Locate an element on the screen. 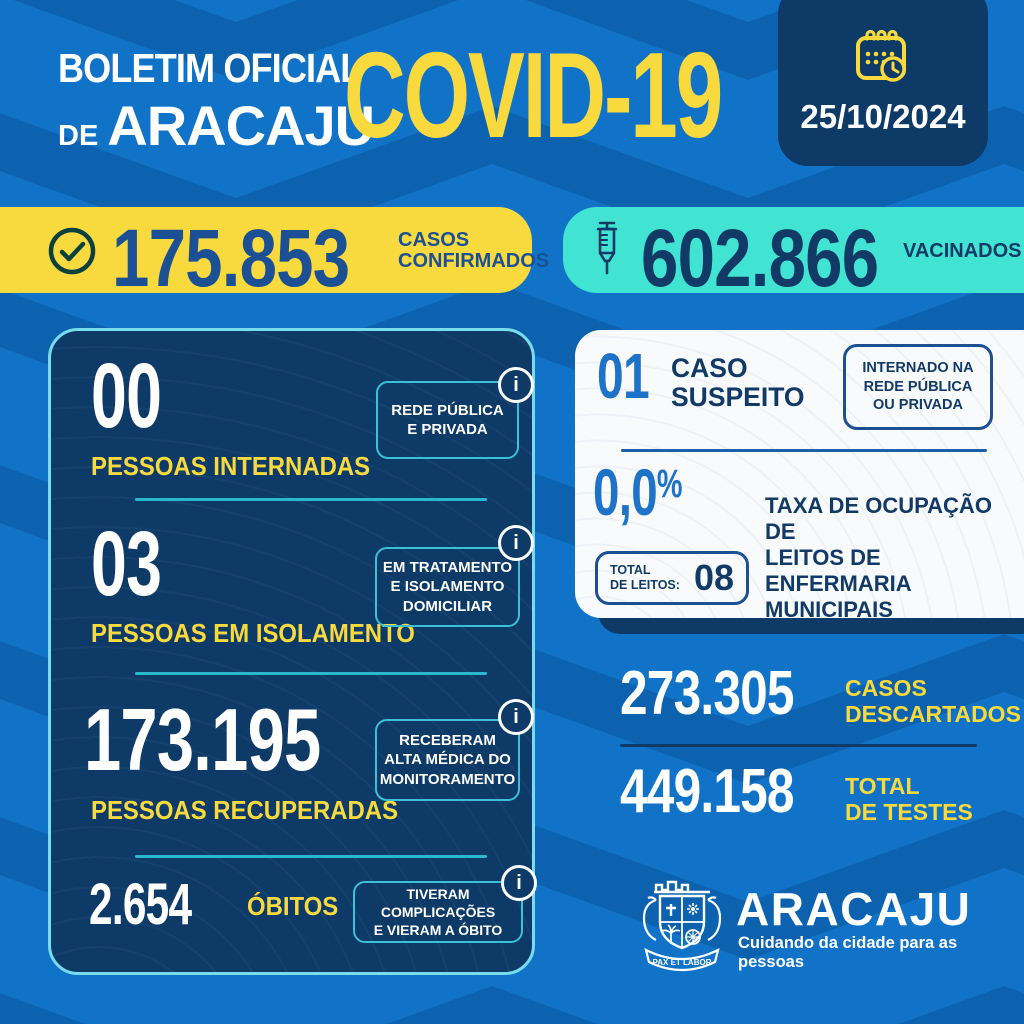  isolation-label: PESSOAS EM ISOLAMENTO is located at coordinates (253, 633).